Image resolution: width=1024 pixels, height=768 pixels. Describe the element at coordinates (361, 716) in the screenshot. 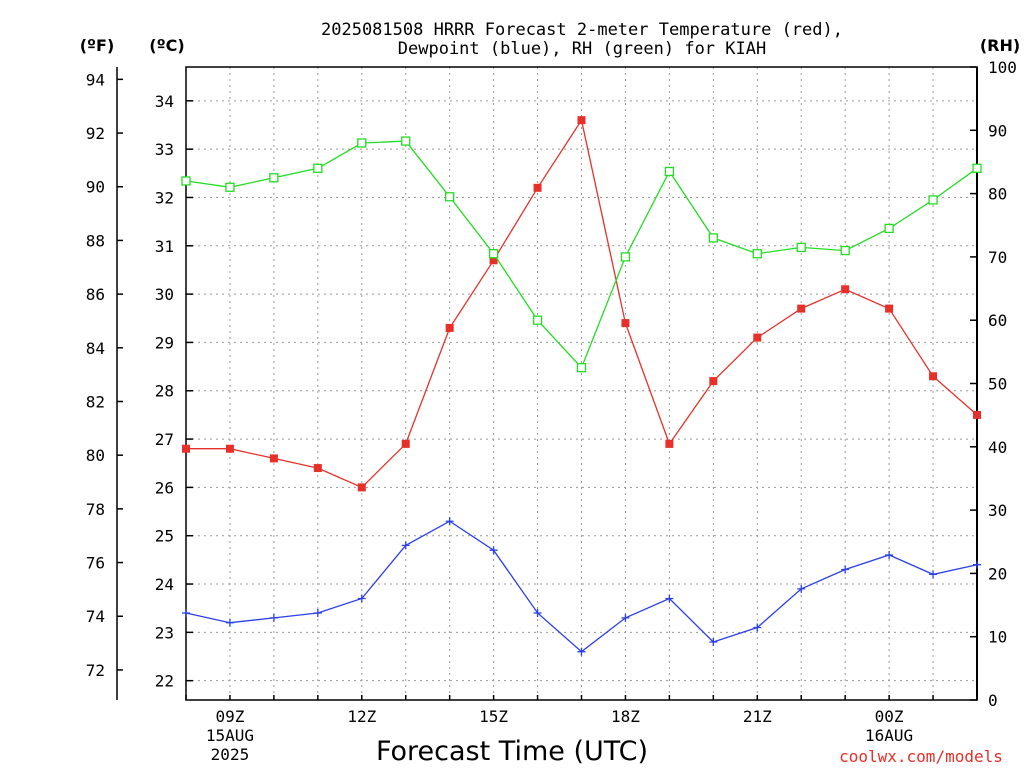

I see `x-tick-label: 12Z` at that location.